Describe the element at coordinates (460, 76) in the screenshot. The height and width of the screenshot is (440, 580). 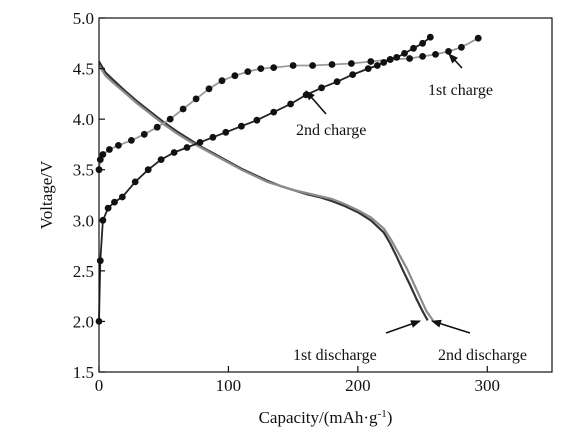
I see `annotation-1st-charge: 1st charge` at that location.